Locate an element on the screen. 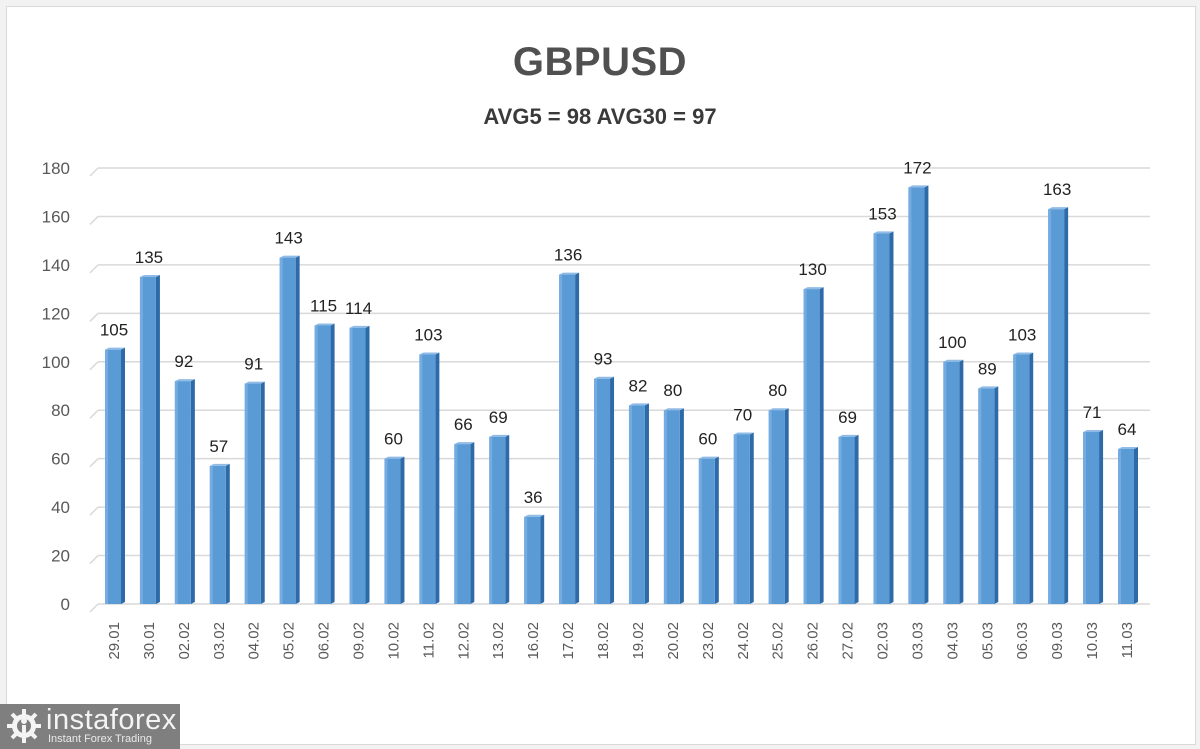  data-label: 71 is located at coordinates (1092, 412).